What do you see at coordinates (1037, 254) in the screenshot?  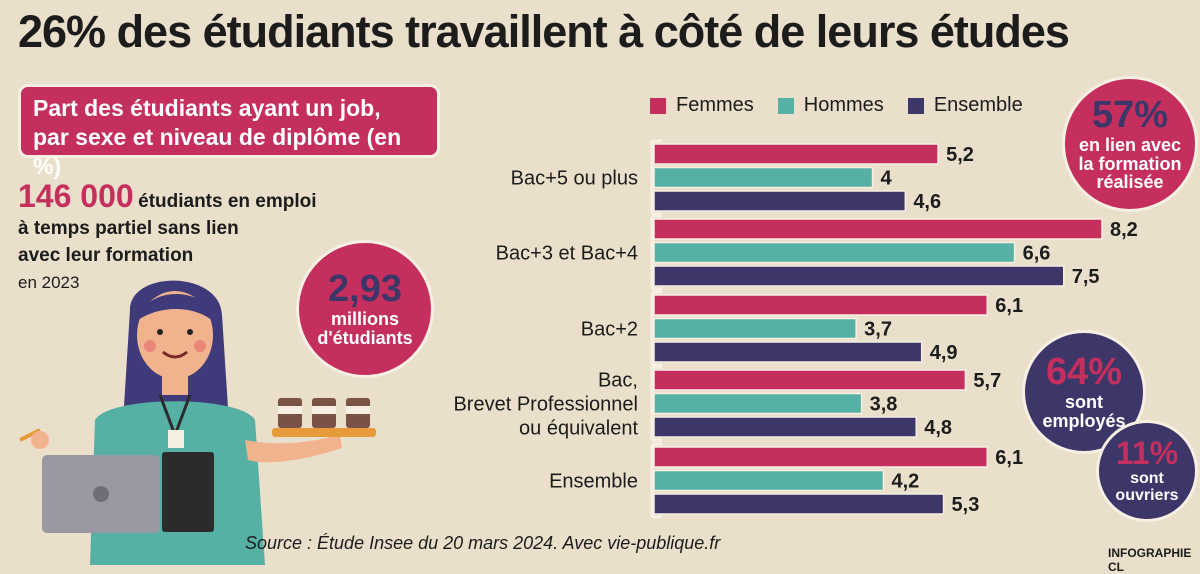 I see `data-label-hommes: 6,6` at bounding box center [1037, 254].